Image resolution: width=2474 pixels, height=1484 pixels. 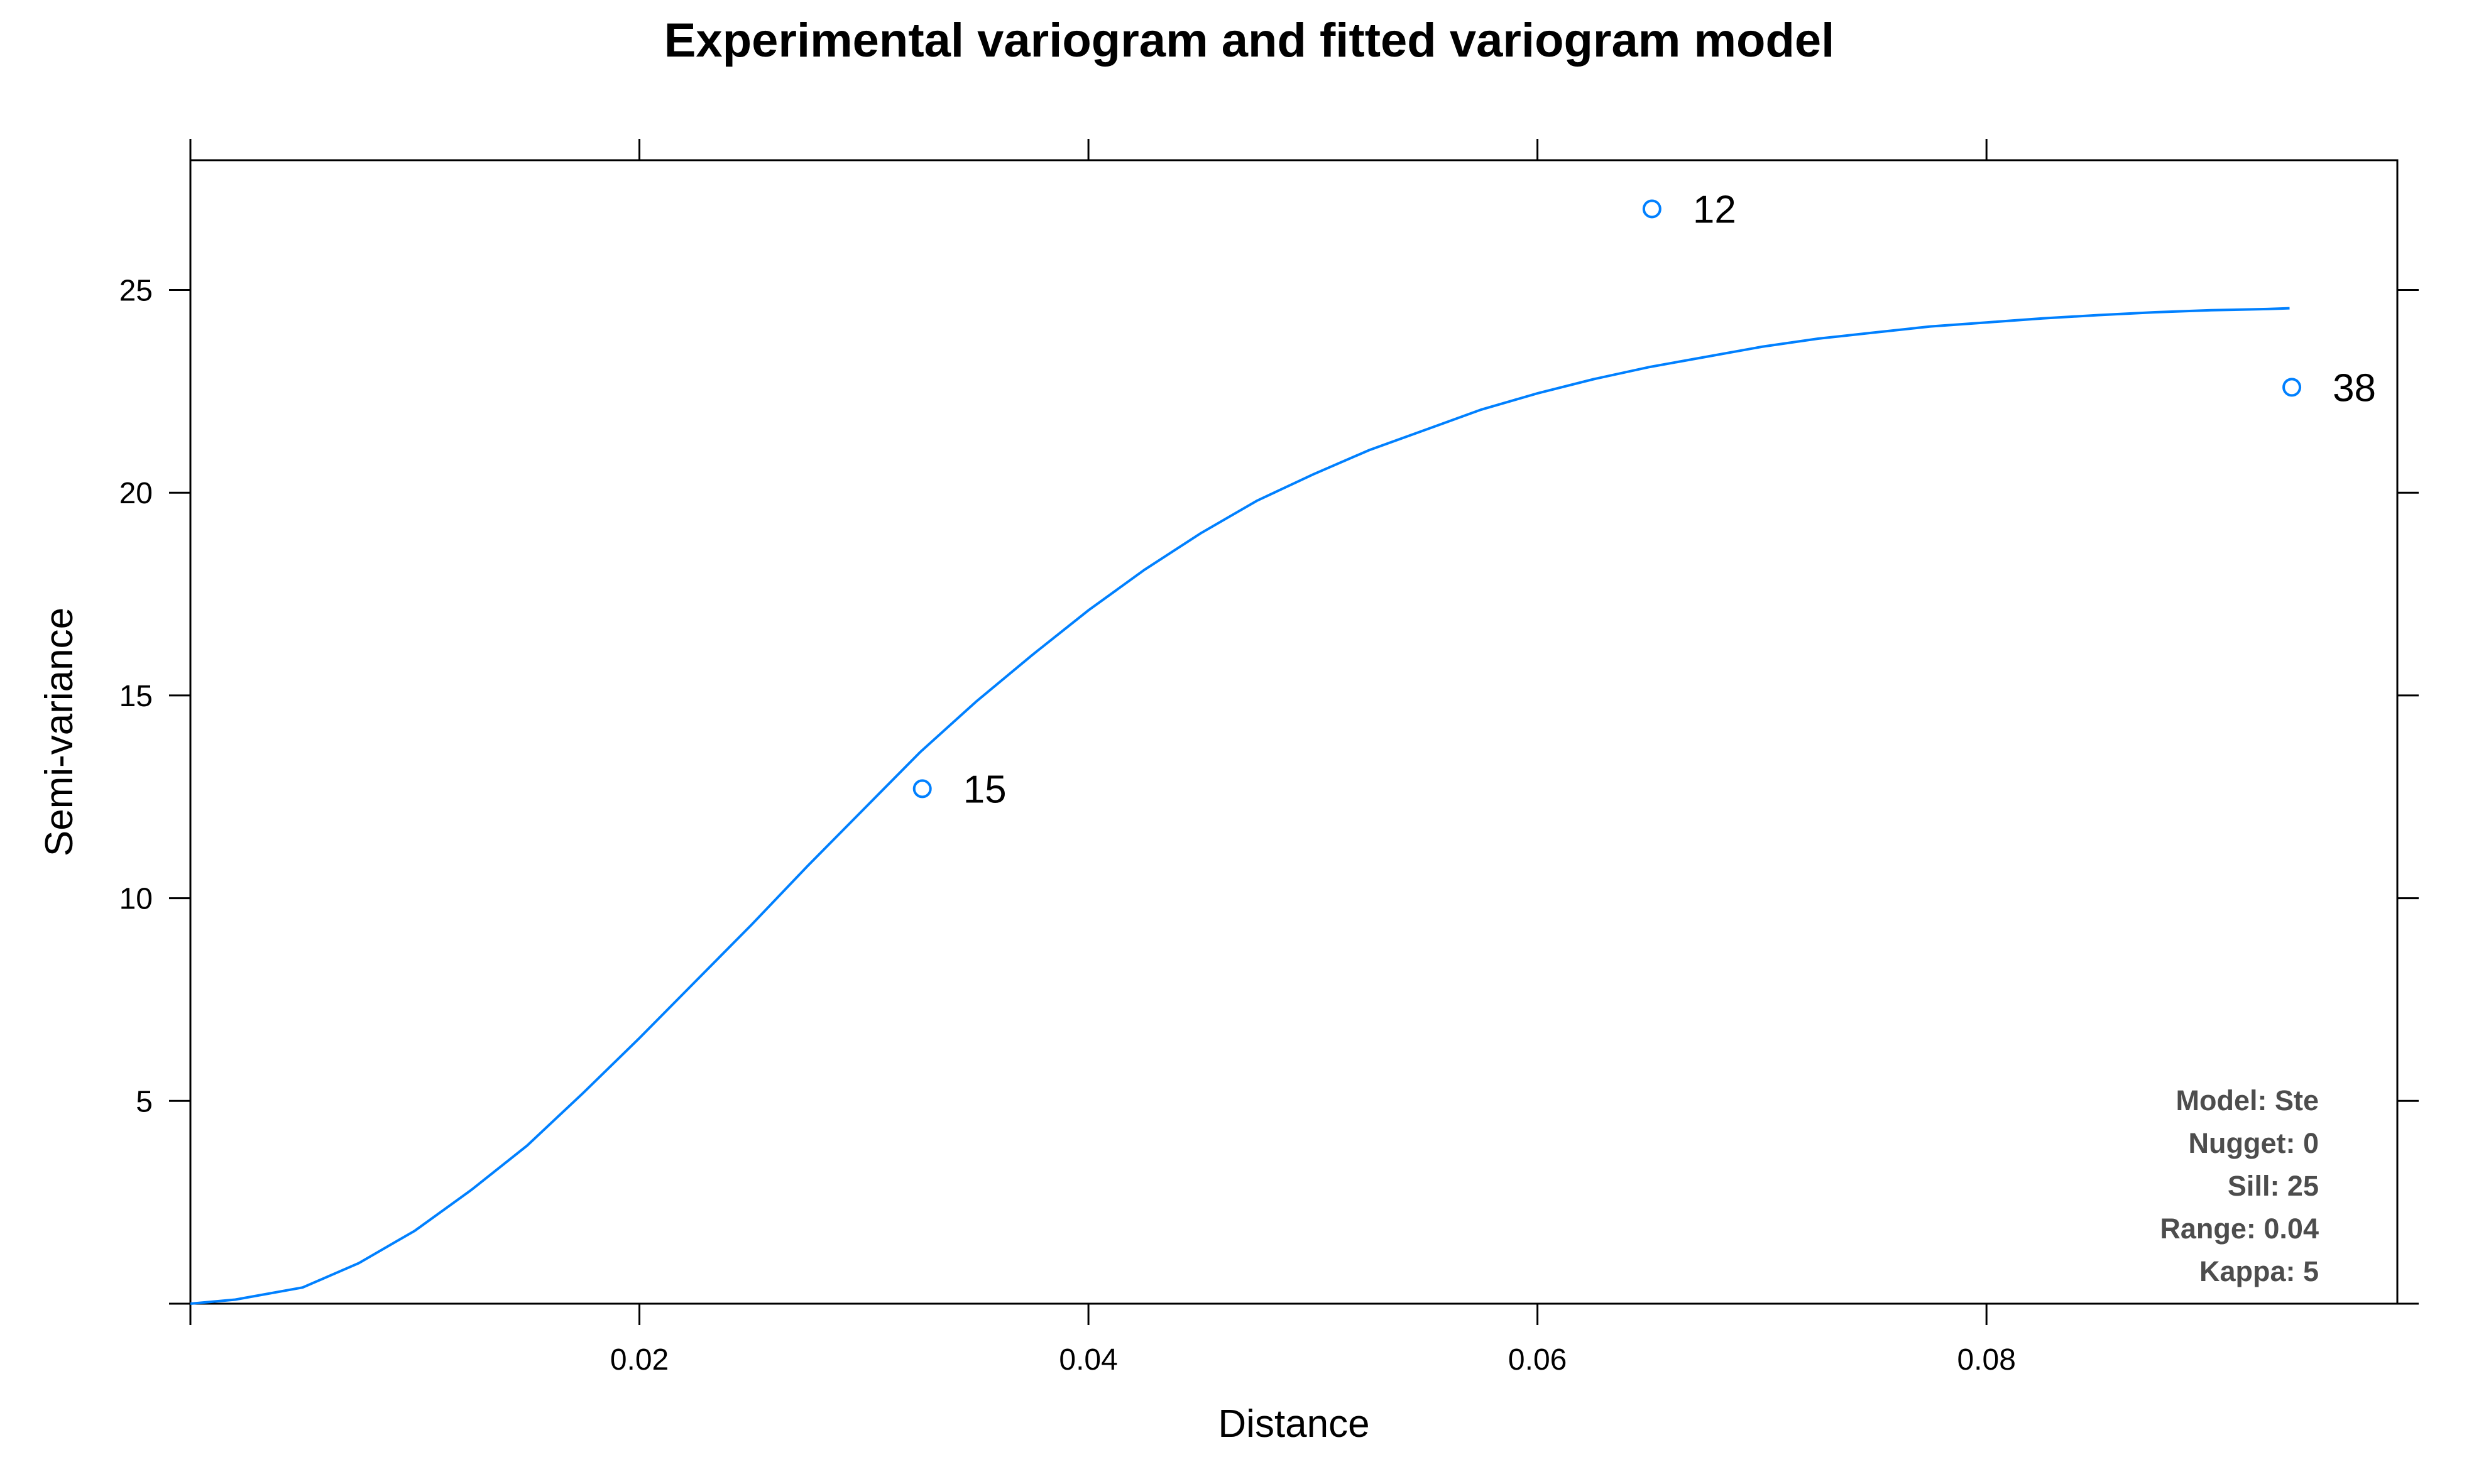 What do you see at coordinates (2273, 1186) in the screenshot?
I see `sill-annotation: Sill: 25` at bounding box center [2273, 1186].